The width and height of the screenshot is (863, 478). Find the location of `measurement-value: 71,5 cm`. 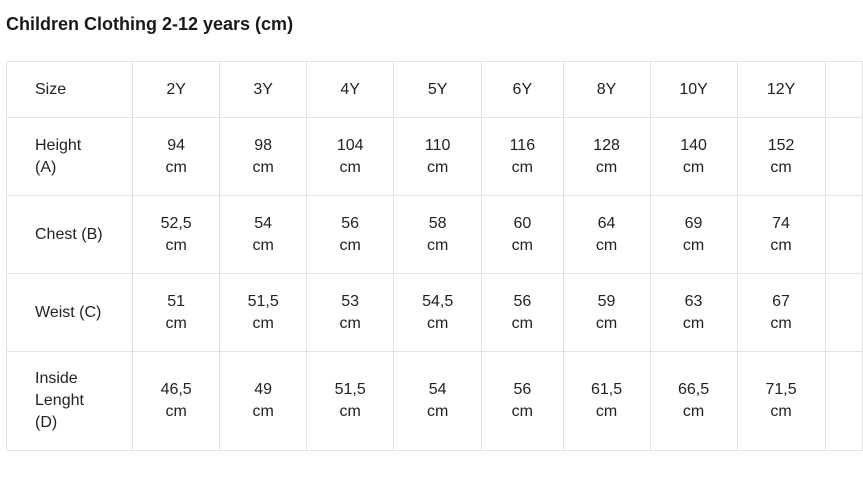

measurement-value: 71,5 cm is located at coordinates (781, 400).